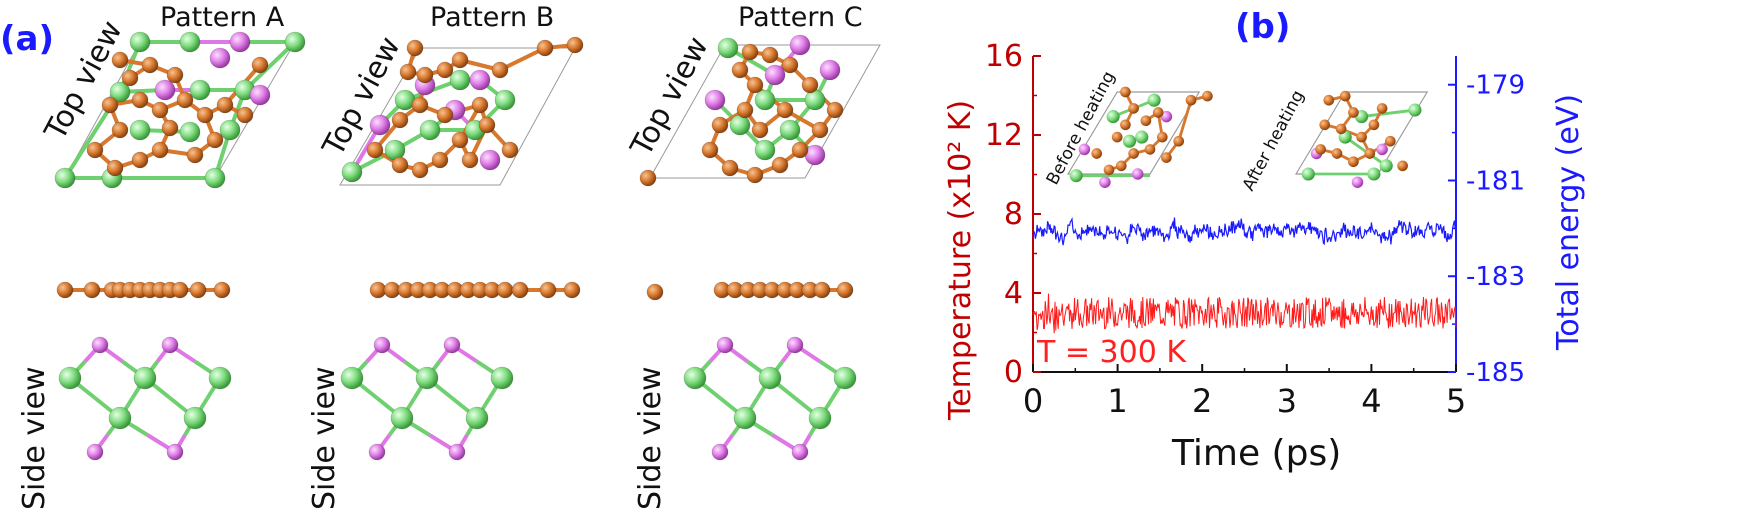  I want to click on left-tick-label: 16, so click(1004, 56).